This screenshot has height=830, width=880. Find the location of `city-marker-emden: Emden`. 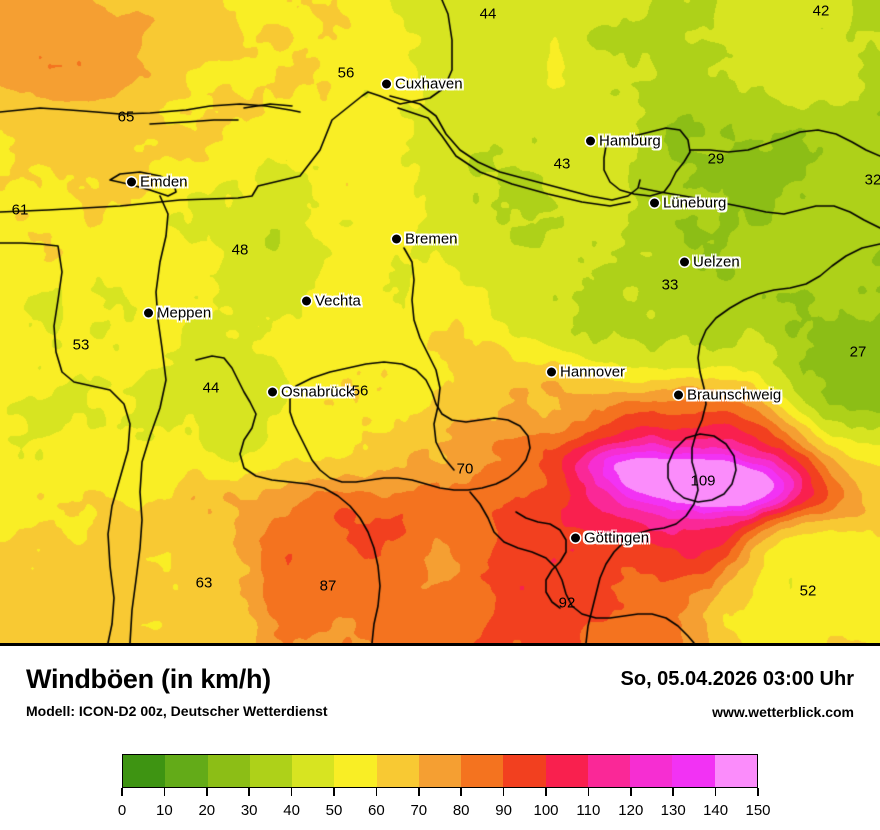

city-marker-emden: Emden is located at coordinates (157, 182).